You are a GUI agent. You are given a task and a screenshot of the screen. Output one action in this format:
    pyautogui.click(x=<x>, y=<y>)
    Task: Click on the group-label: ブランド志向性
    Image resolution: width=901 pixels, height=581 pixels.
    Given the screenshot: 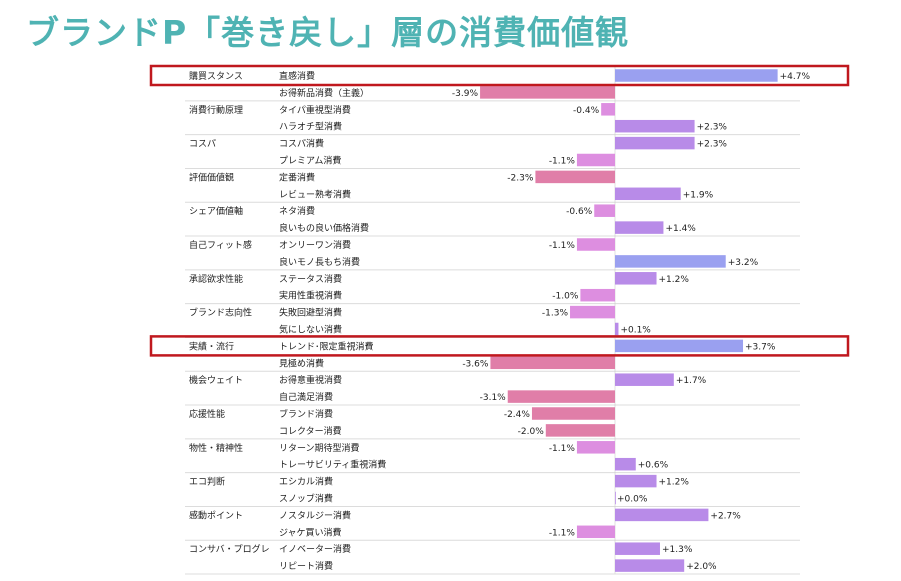 What is the action you would take?
    pyautogui.click(x=220, y=313)
    